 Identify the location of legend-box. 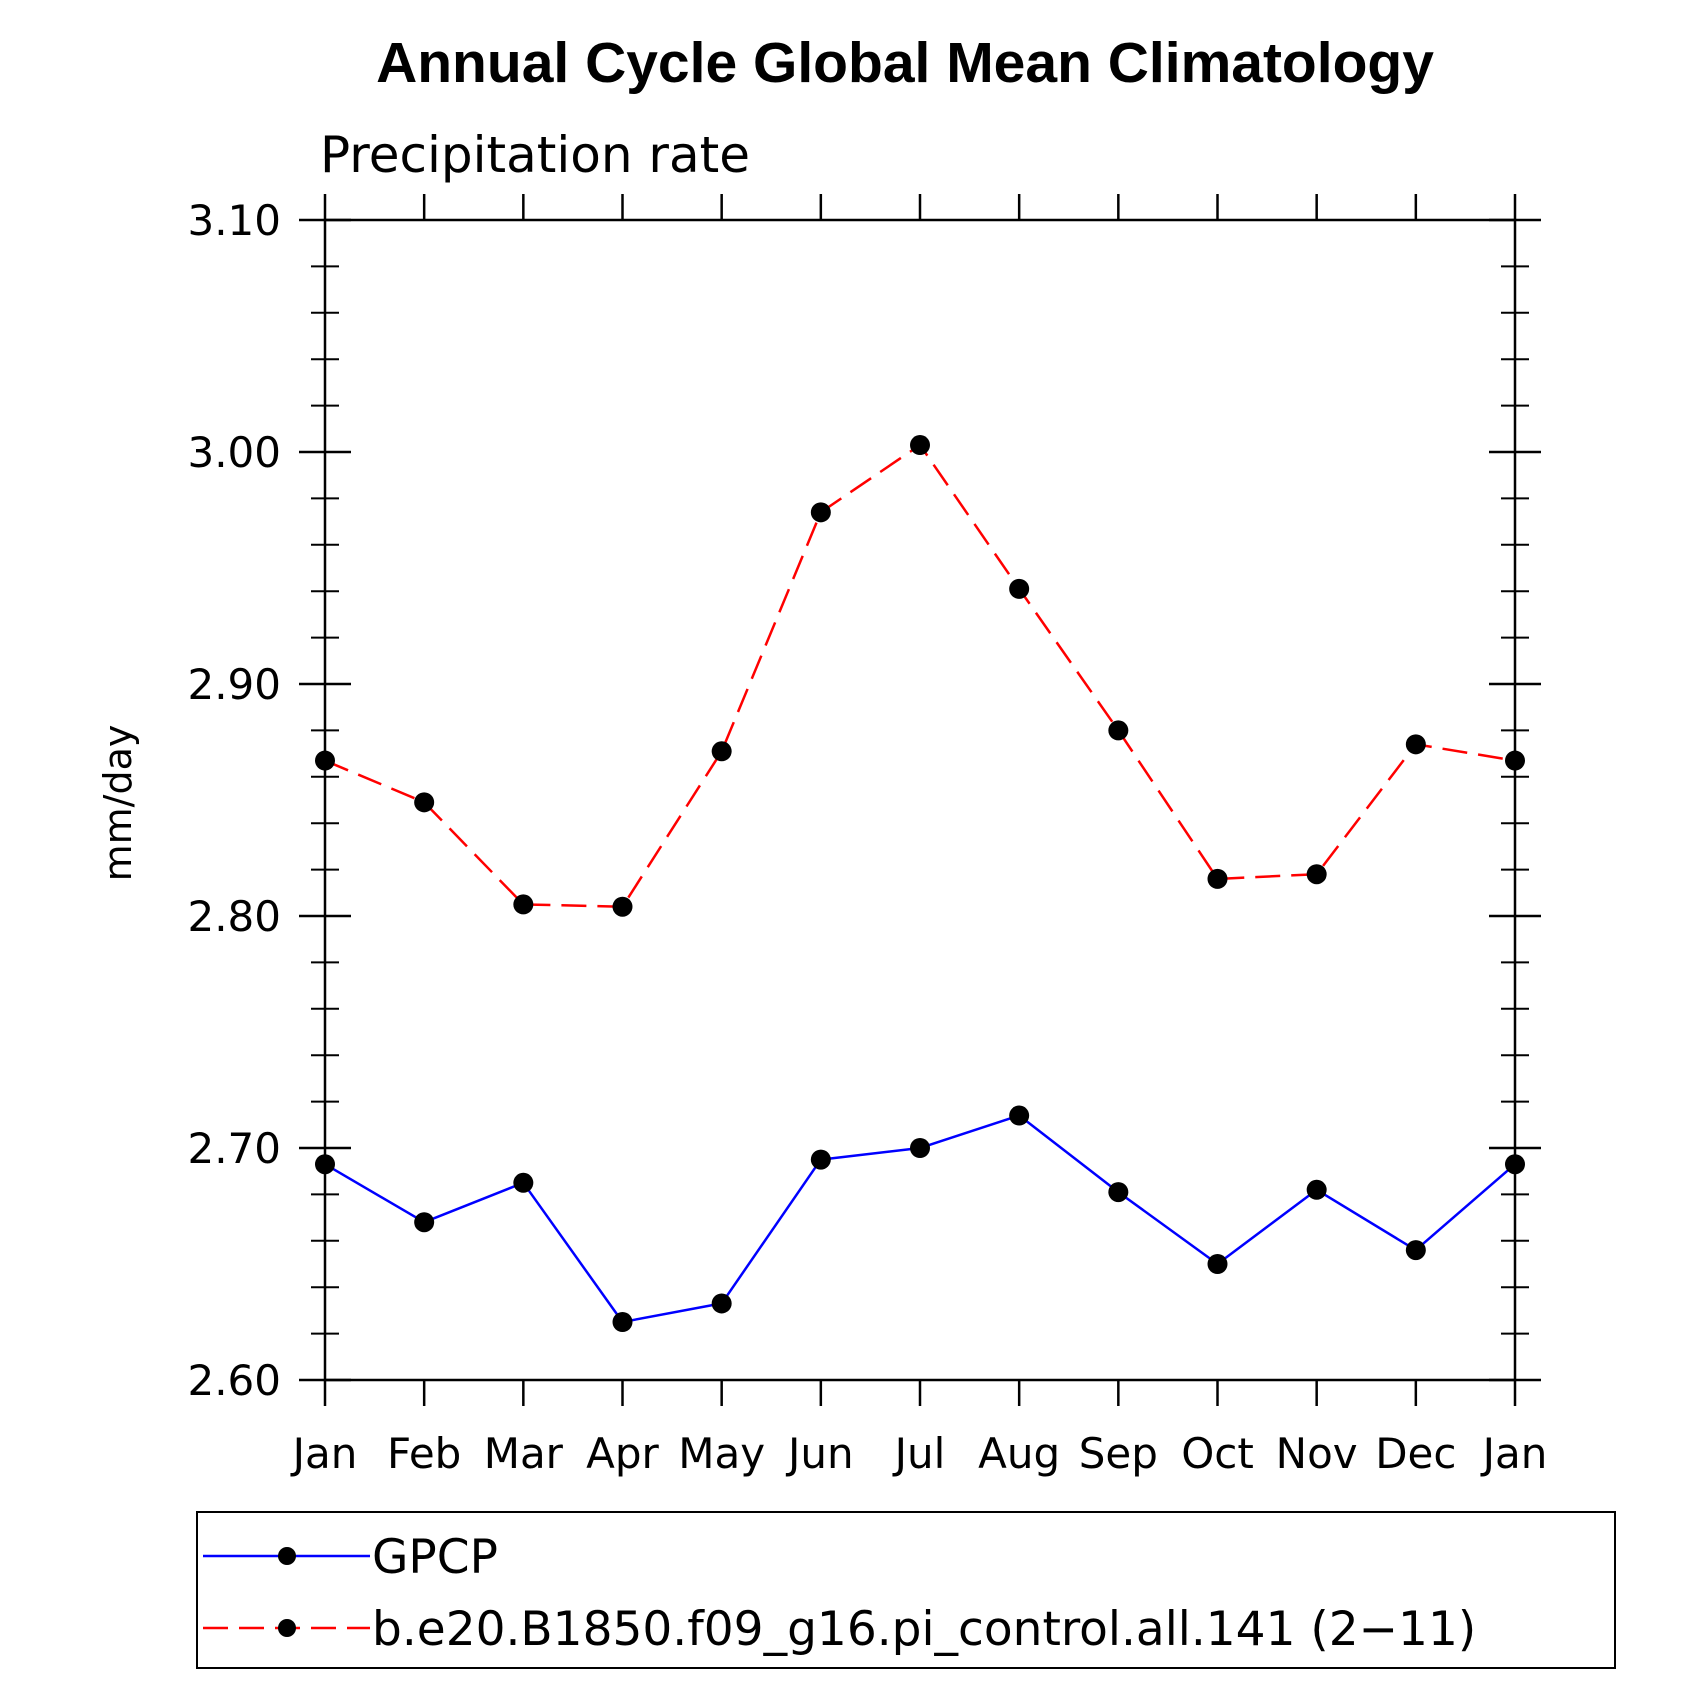
(906, 1590).